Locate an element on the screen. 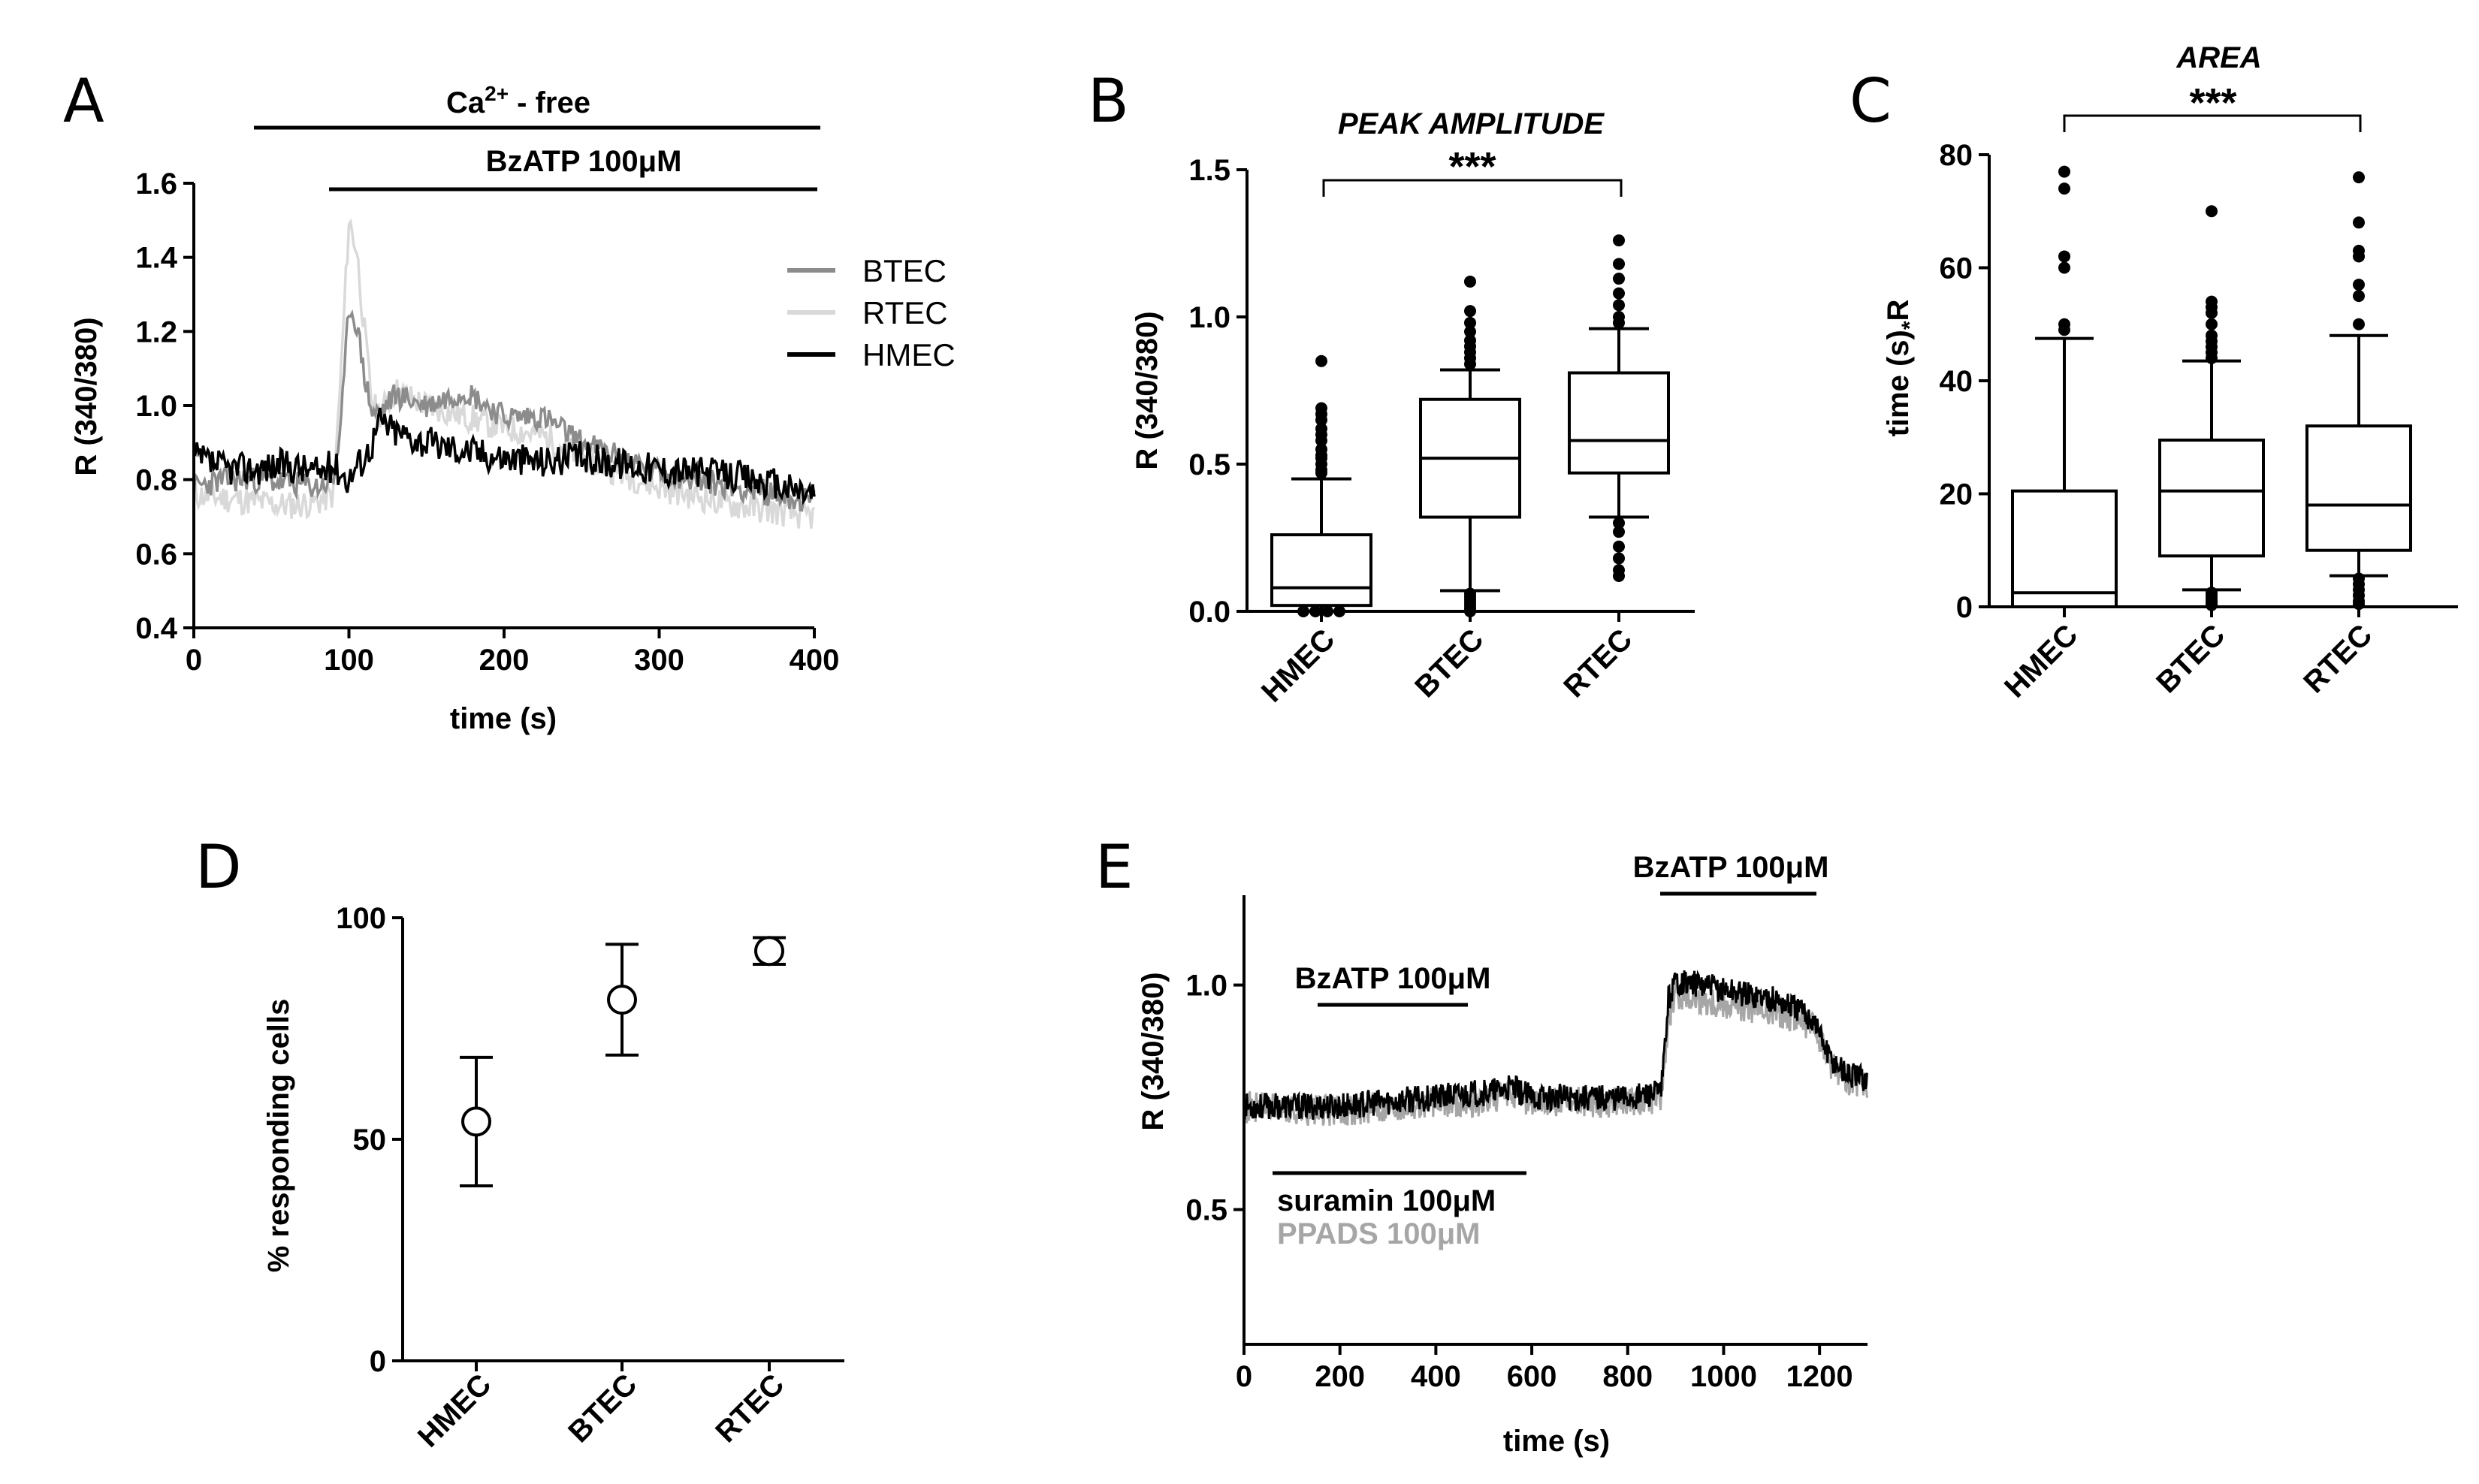 This screenshot has height=1484, width=2479. panel-d-ylabel: % responding cells is located at coordinates (278, 1136).